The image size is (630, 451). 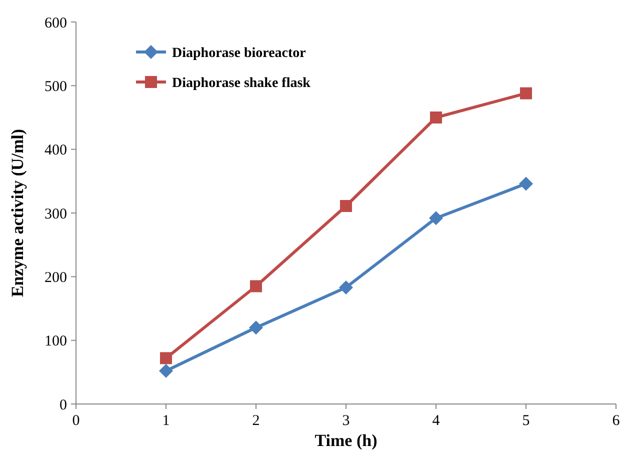 What do you see at coordinates (166, 421) in the screenshot?
I see `x-tick-label: 1` at bounding box center [166, 421].